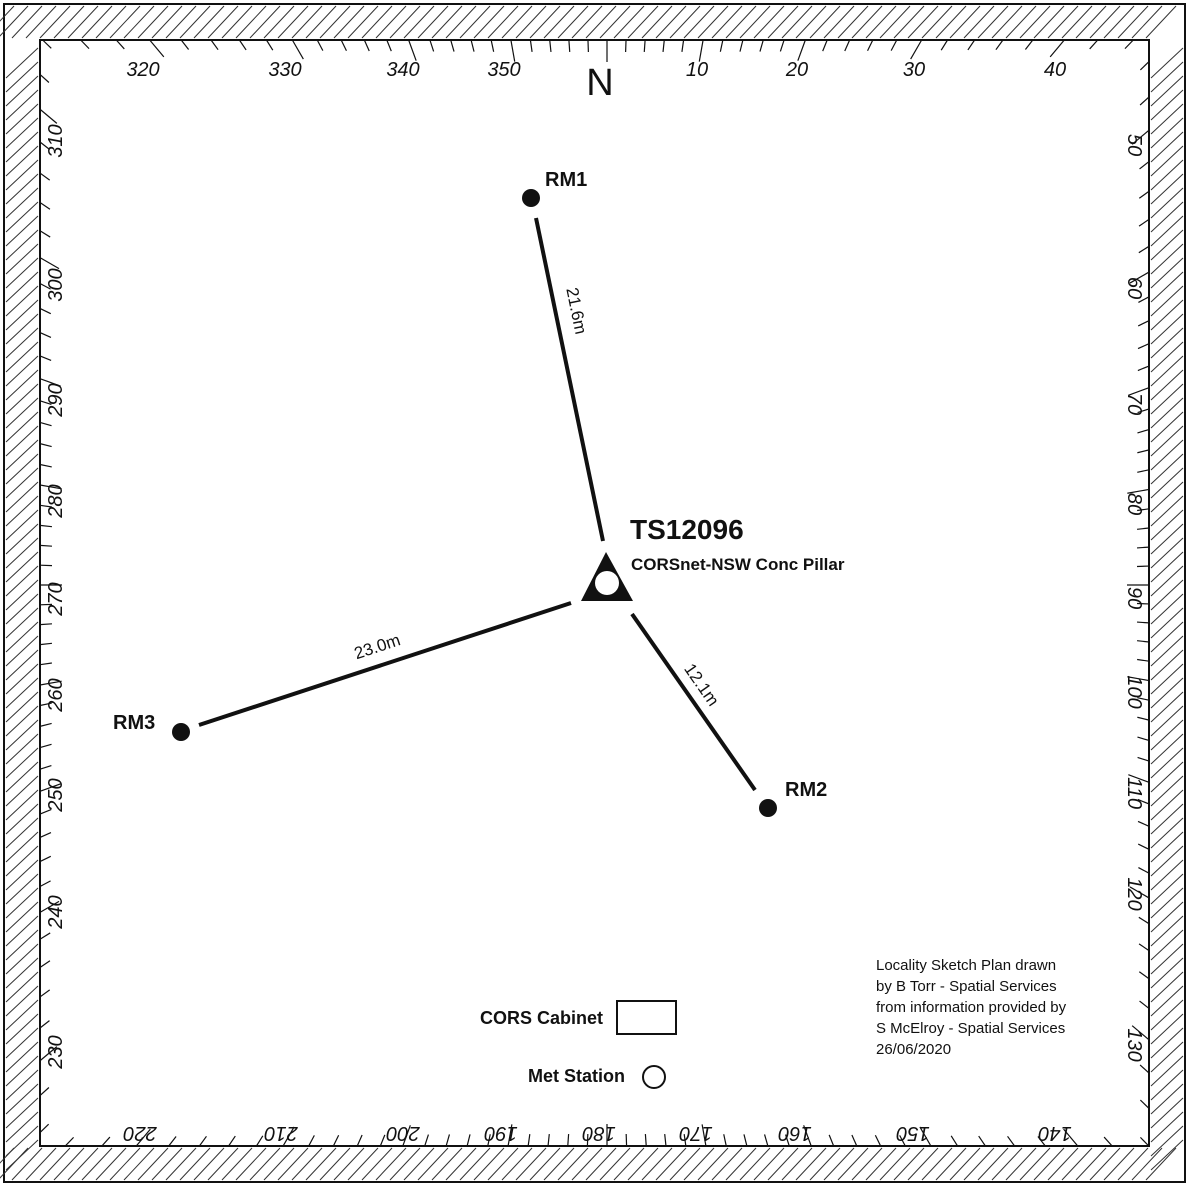  What do you see at coordinates (598, 1133) in the screenshot?
I see `bearing-label: 180` at bounding box center [598, 1133].